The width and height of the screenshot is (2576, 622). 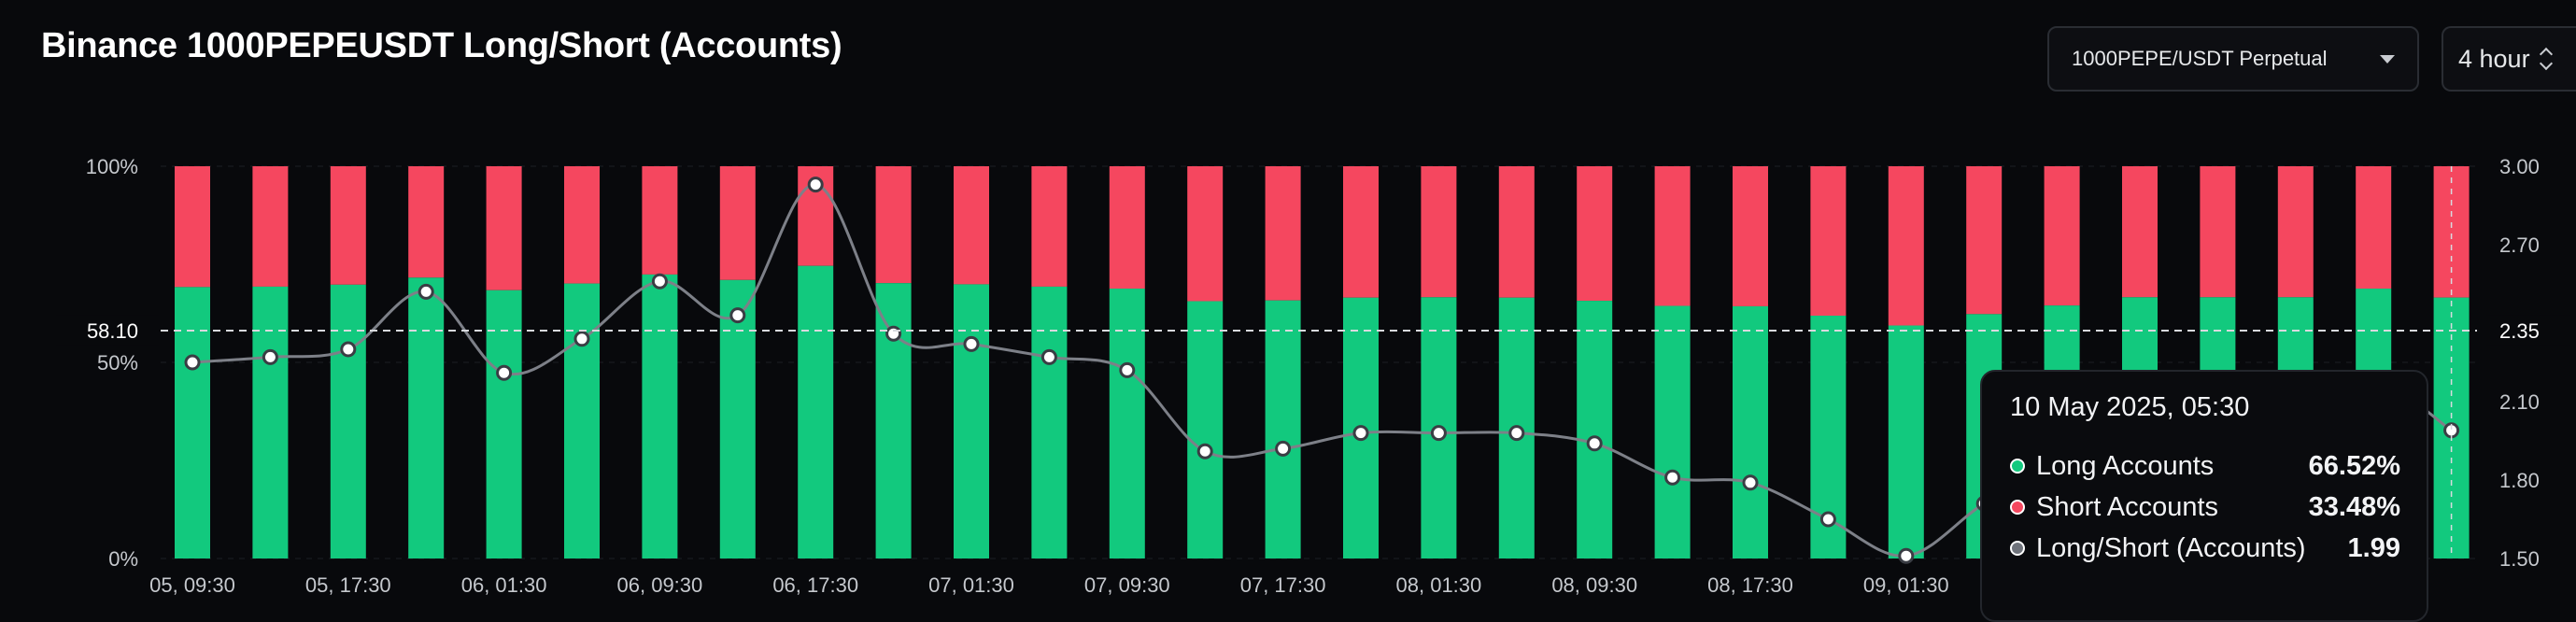 What do you see at coordinates (2528, 330) in the screenshot?
I see `crosshair-right-label-bg` at bounding box center [2528, 330].